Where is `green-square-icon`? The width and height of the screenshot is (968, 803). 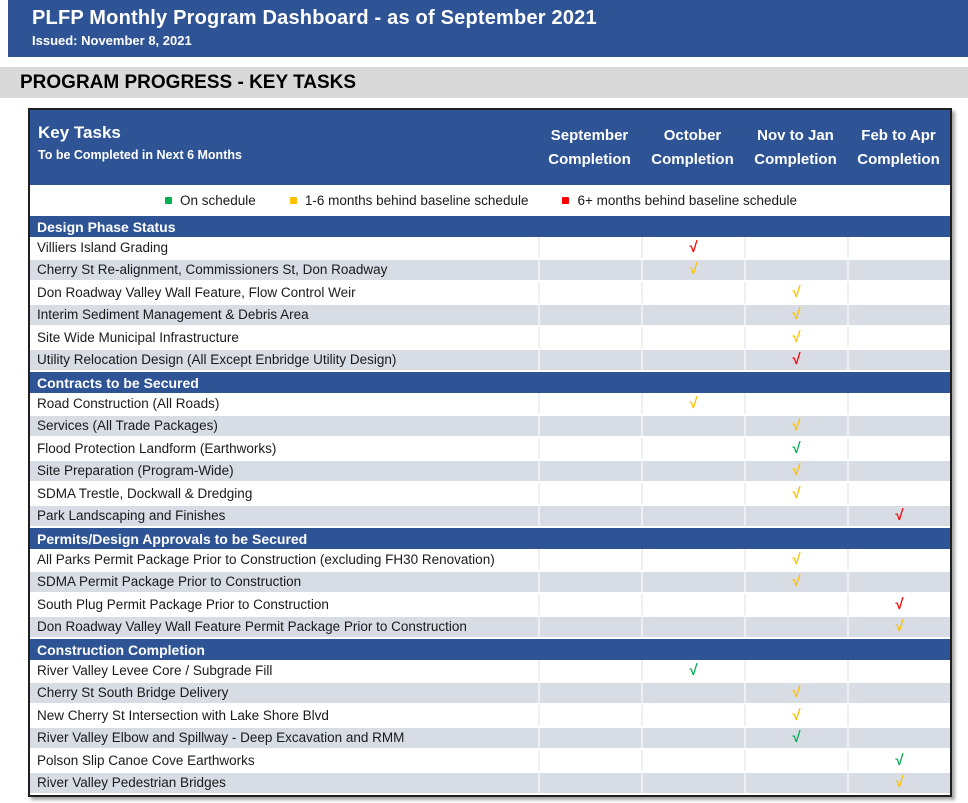
green-square-icon is located at coordinates (168, 200).